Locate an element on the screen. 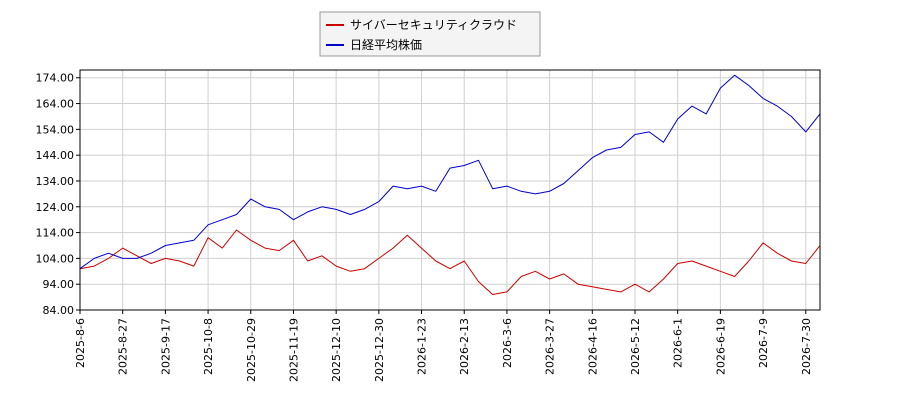 The height and width of the screenshot is (400, 900). x-tick-label: 2026-1-23 is located at coordinates (422, 346).